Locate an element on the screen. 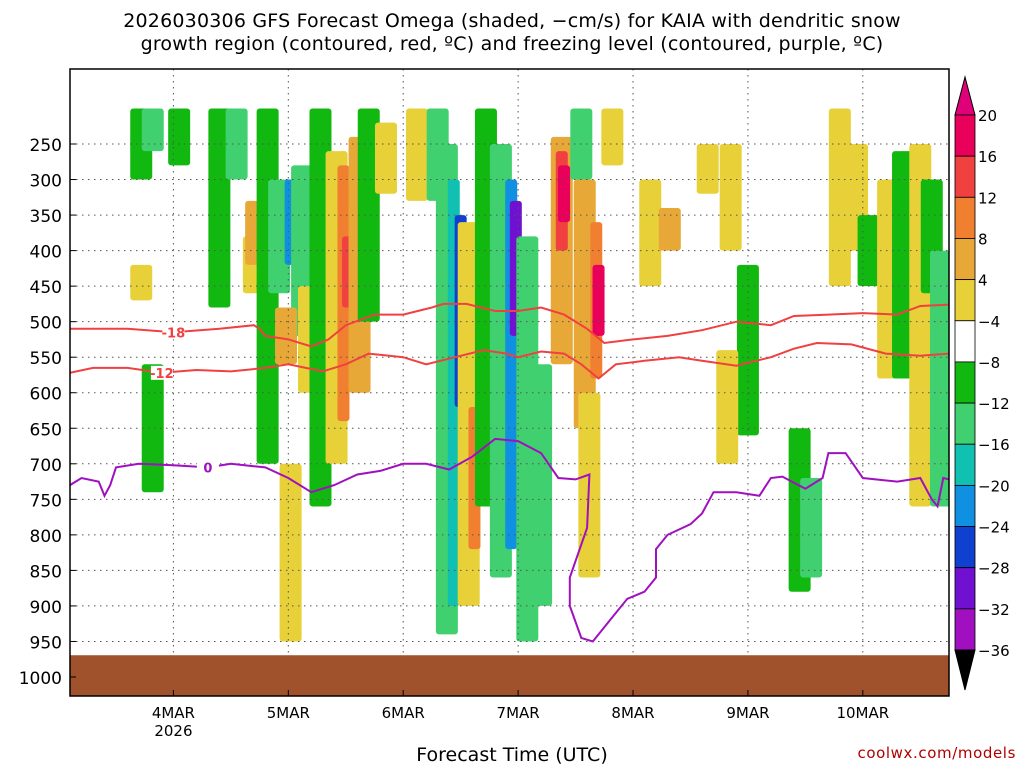 This screenshot has width=1024, height=768. y-tick-label-700: 700 is located at coordinates (46, 466).